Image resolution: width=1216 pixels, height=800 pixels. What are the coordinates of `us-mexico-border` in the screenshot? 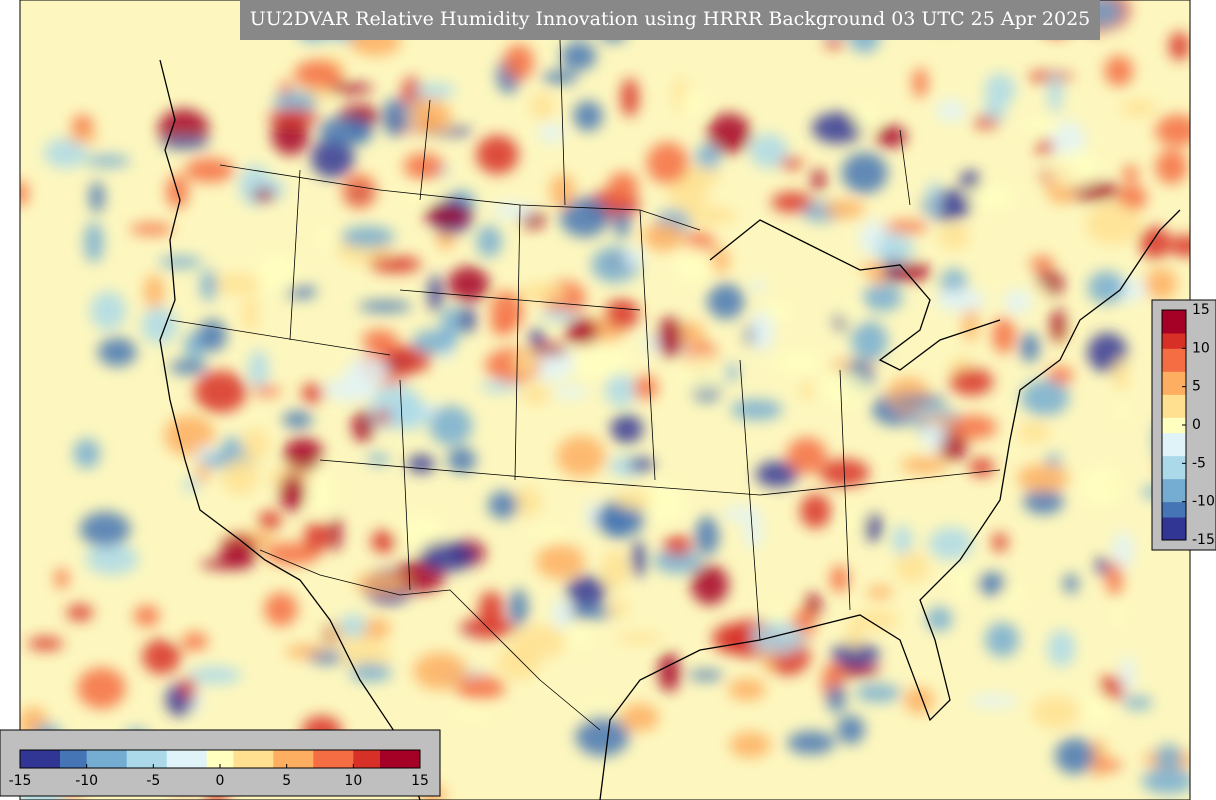 It's located at (430, 640).